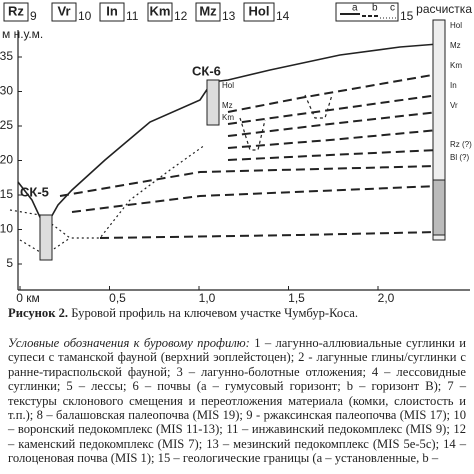  Describe the element at coordinates (229, 16) in the screenshot. I see `legend-number: 13` at that location.